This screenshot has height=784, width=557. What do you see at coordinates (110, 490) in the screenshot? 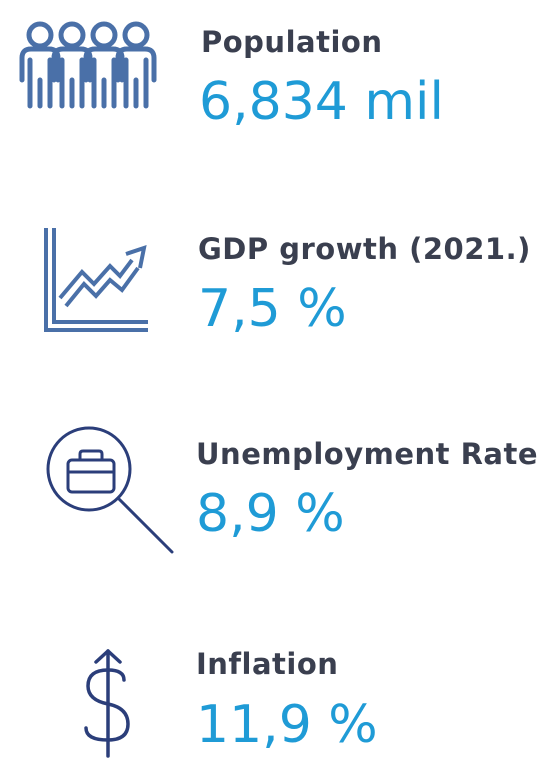
I see `job-search-icon` at bounding box center [110, 490].